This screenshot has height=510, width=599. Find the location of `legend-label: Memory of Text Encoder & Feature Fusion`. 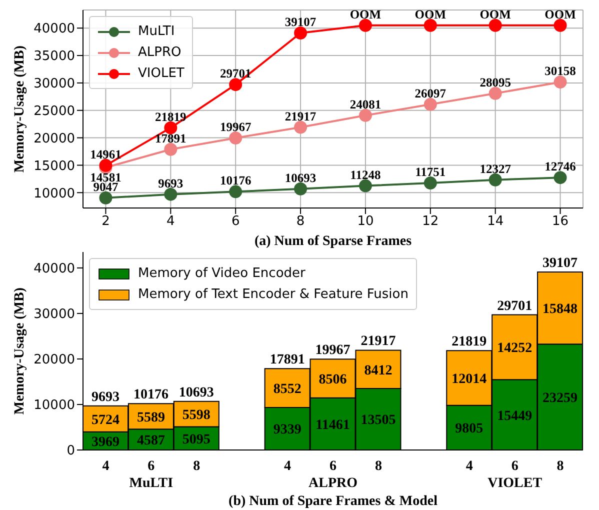

legend-label: Memory of Text Encoder & Feature Fusion is located at coordinates (273, 295).